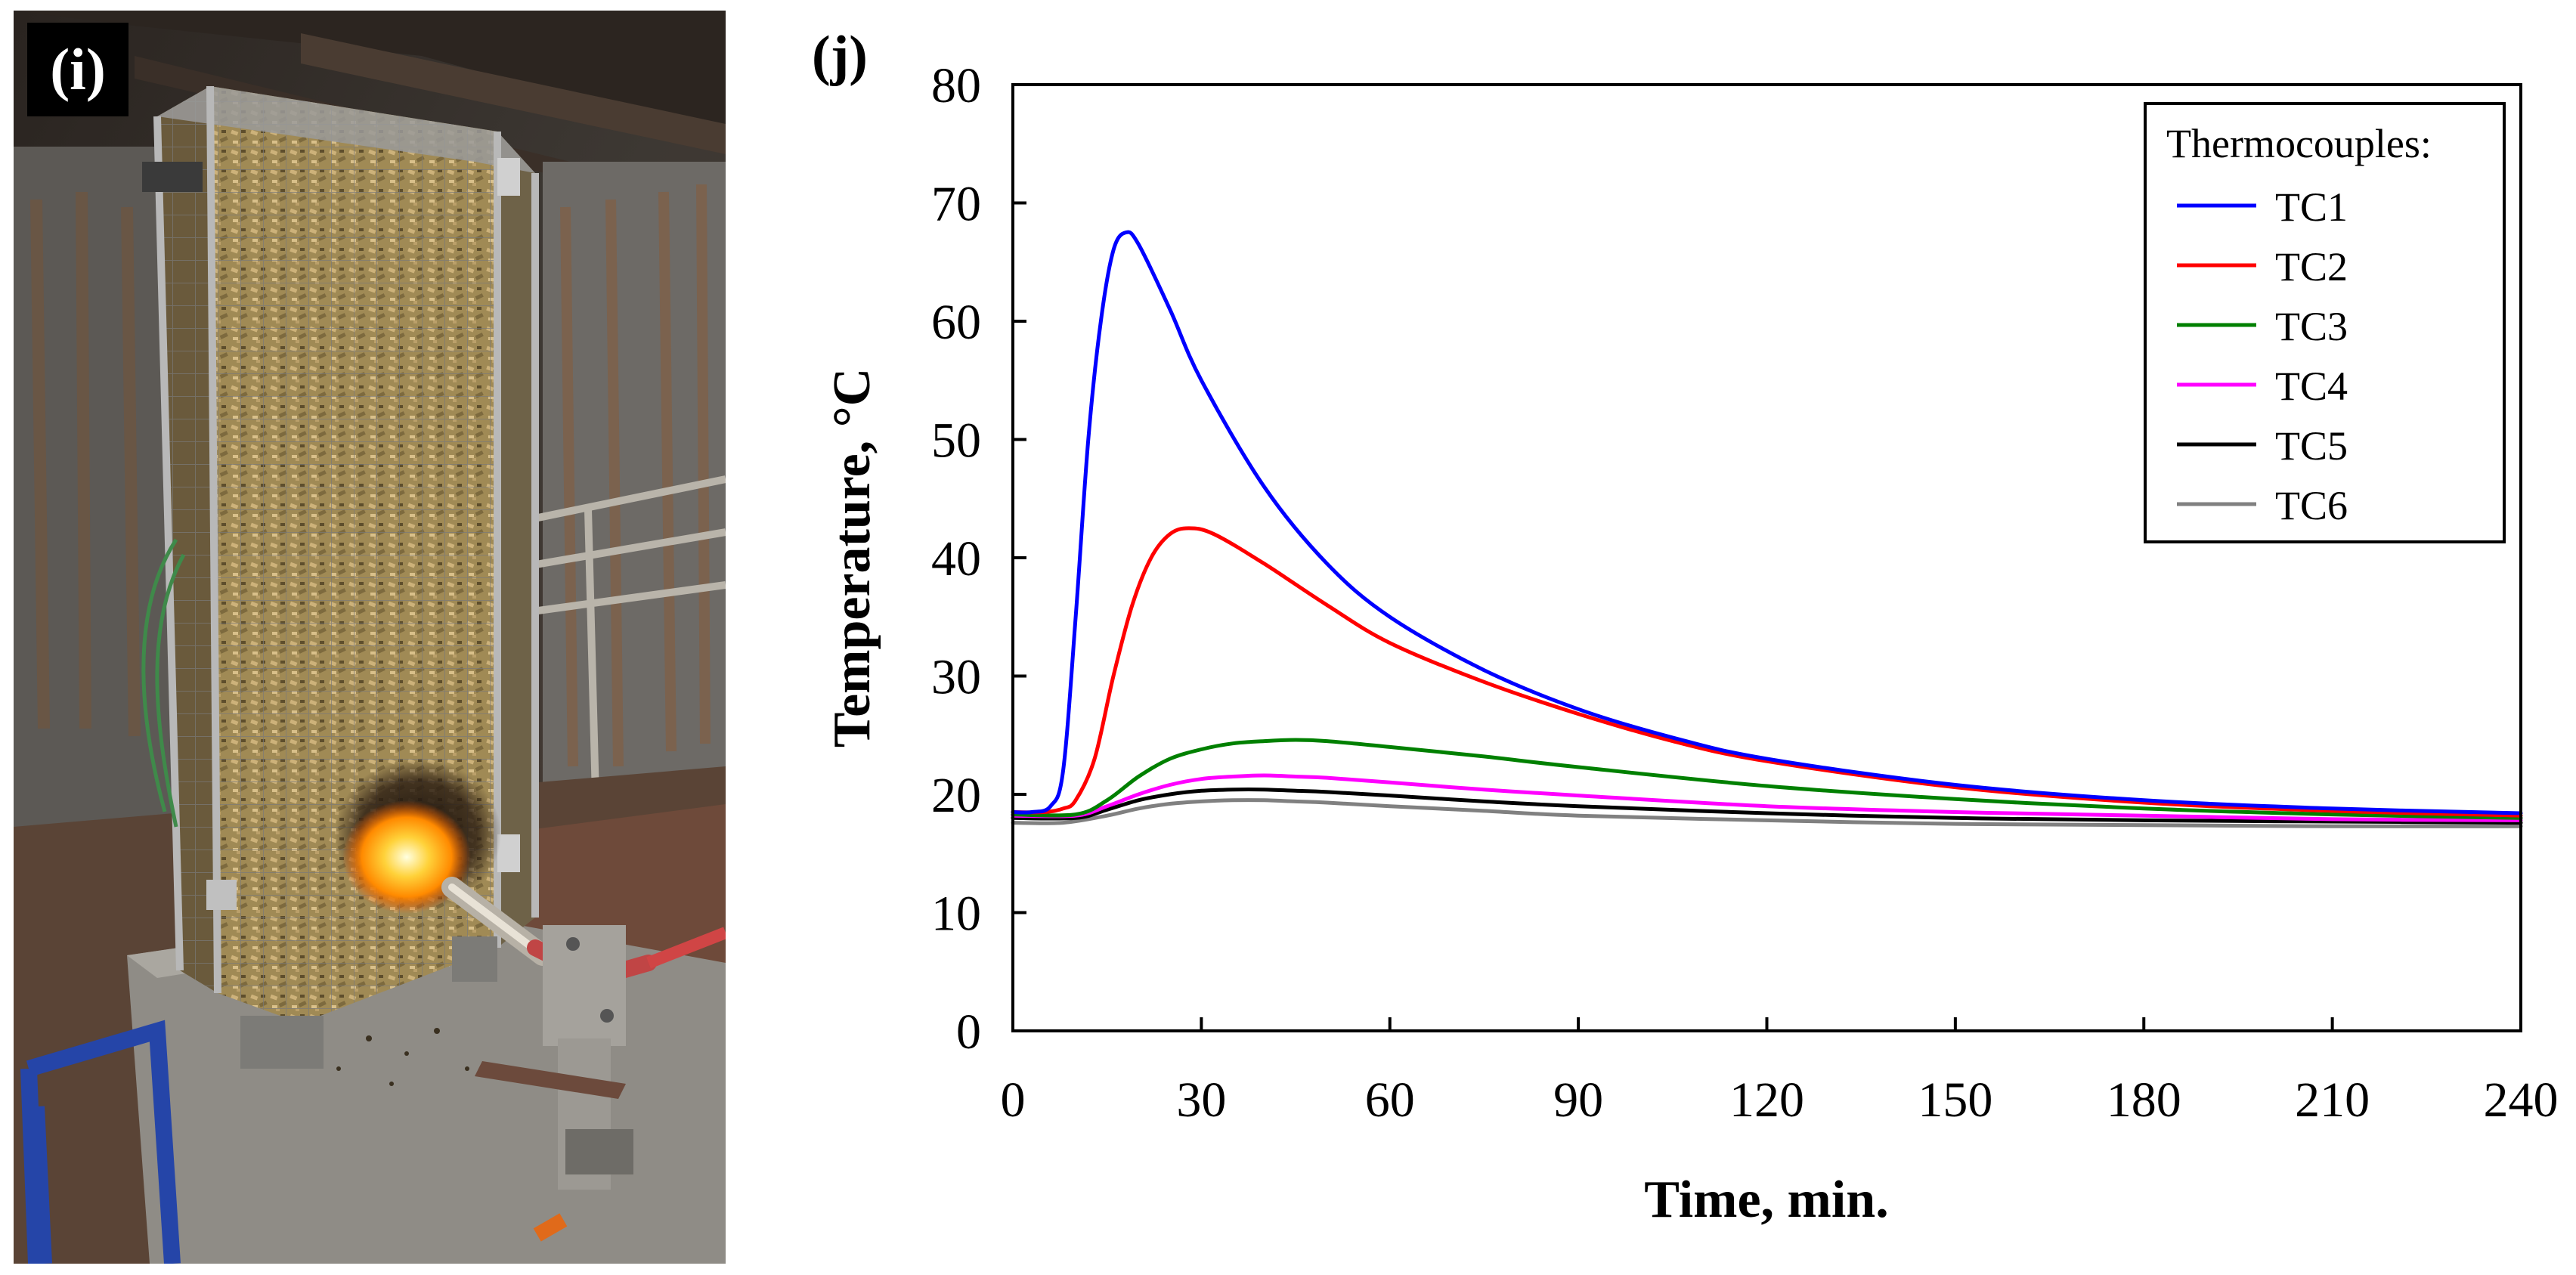 The width and height of the screenshot is (2576, 1275). What do you see at coordinates (77, 69) in the screenshot?
I see `panel-label-i: (i)` at bounding box center [77, 69].